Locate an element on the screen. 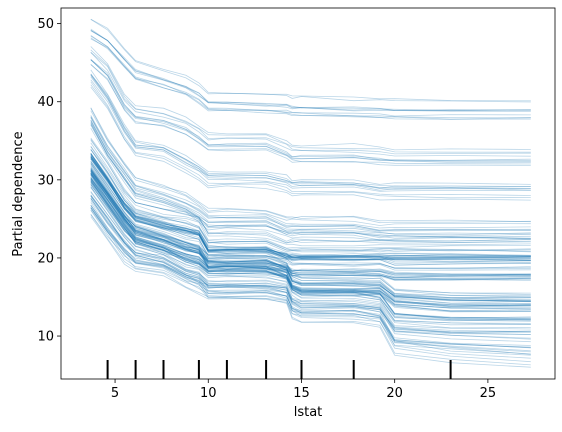  y-axis: 10 20 30 40 50 is located at coordinates (49, 181).